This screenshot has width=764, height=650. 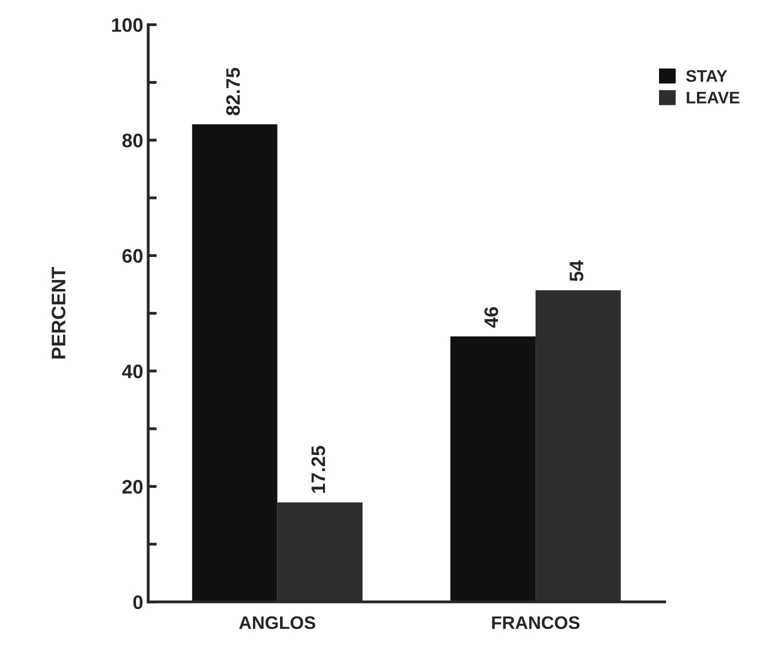 What do you see at coordinates (132, 487) in the screenshot?
I see `y-tick-label: 20` at bounding box center [132, 487].